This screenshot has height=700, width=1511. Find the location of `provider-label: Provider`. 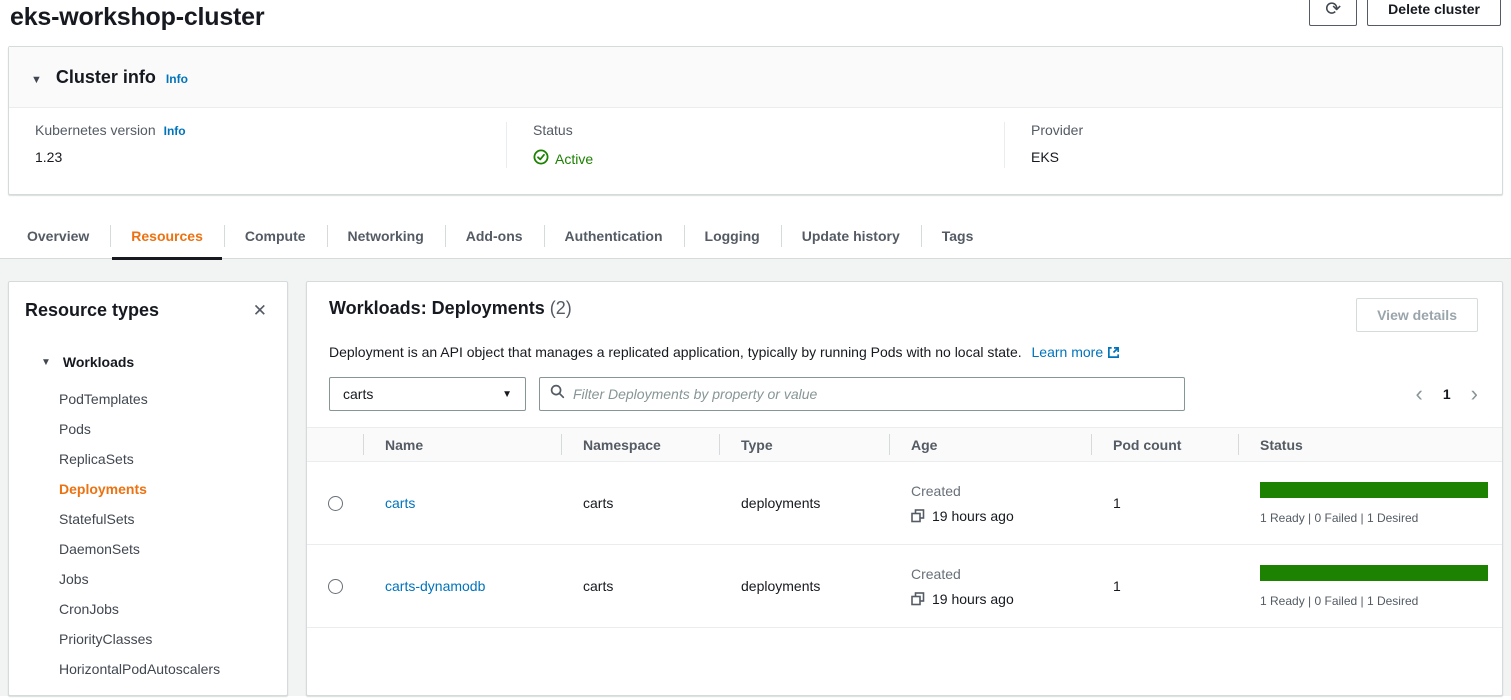

provider-label: Provider is located at coordinates (1057, 130).